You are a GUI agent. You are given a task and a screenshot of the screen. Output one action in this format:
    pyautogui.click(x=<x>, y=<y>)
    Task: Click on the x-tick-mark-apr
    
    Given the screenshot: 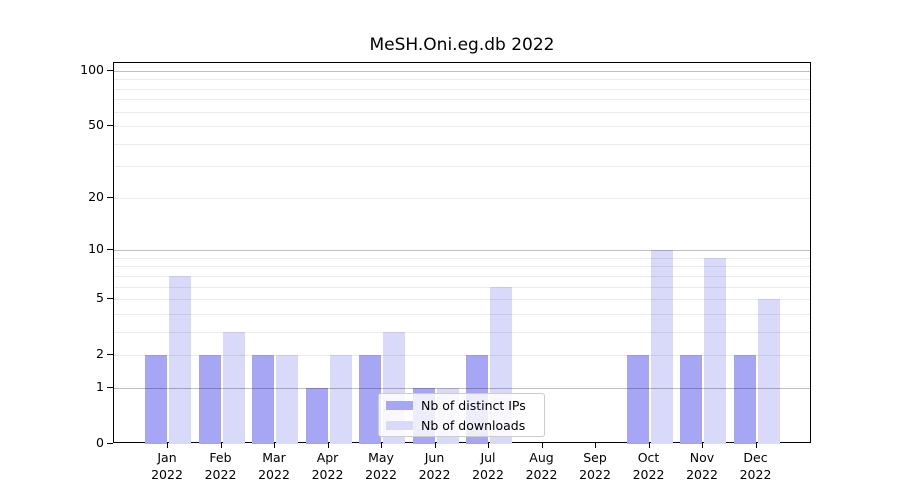 What is the action you would take?
    pyautogui.click(x=328, y=445)
    